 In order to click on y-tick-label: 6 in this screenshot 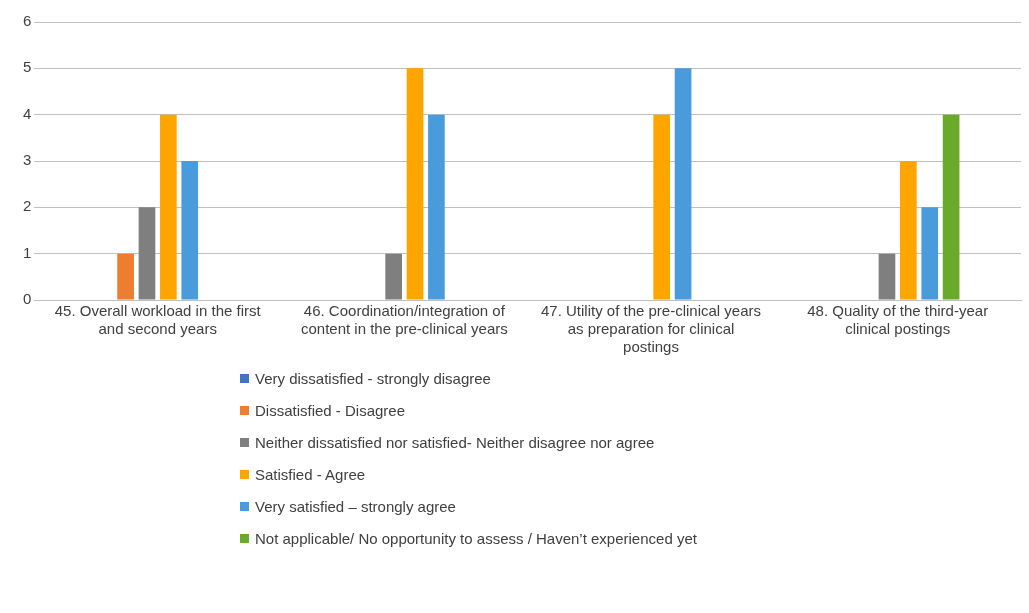, I will do `click(27, 21)`.